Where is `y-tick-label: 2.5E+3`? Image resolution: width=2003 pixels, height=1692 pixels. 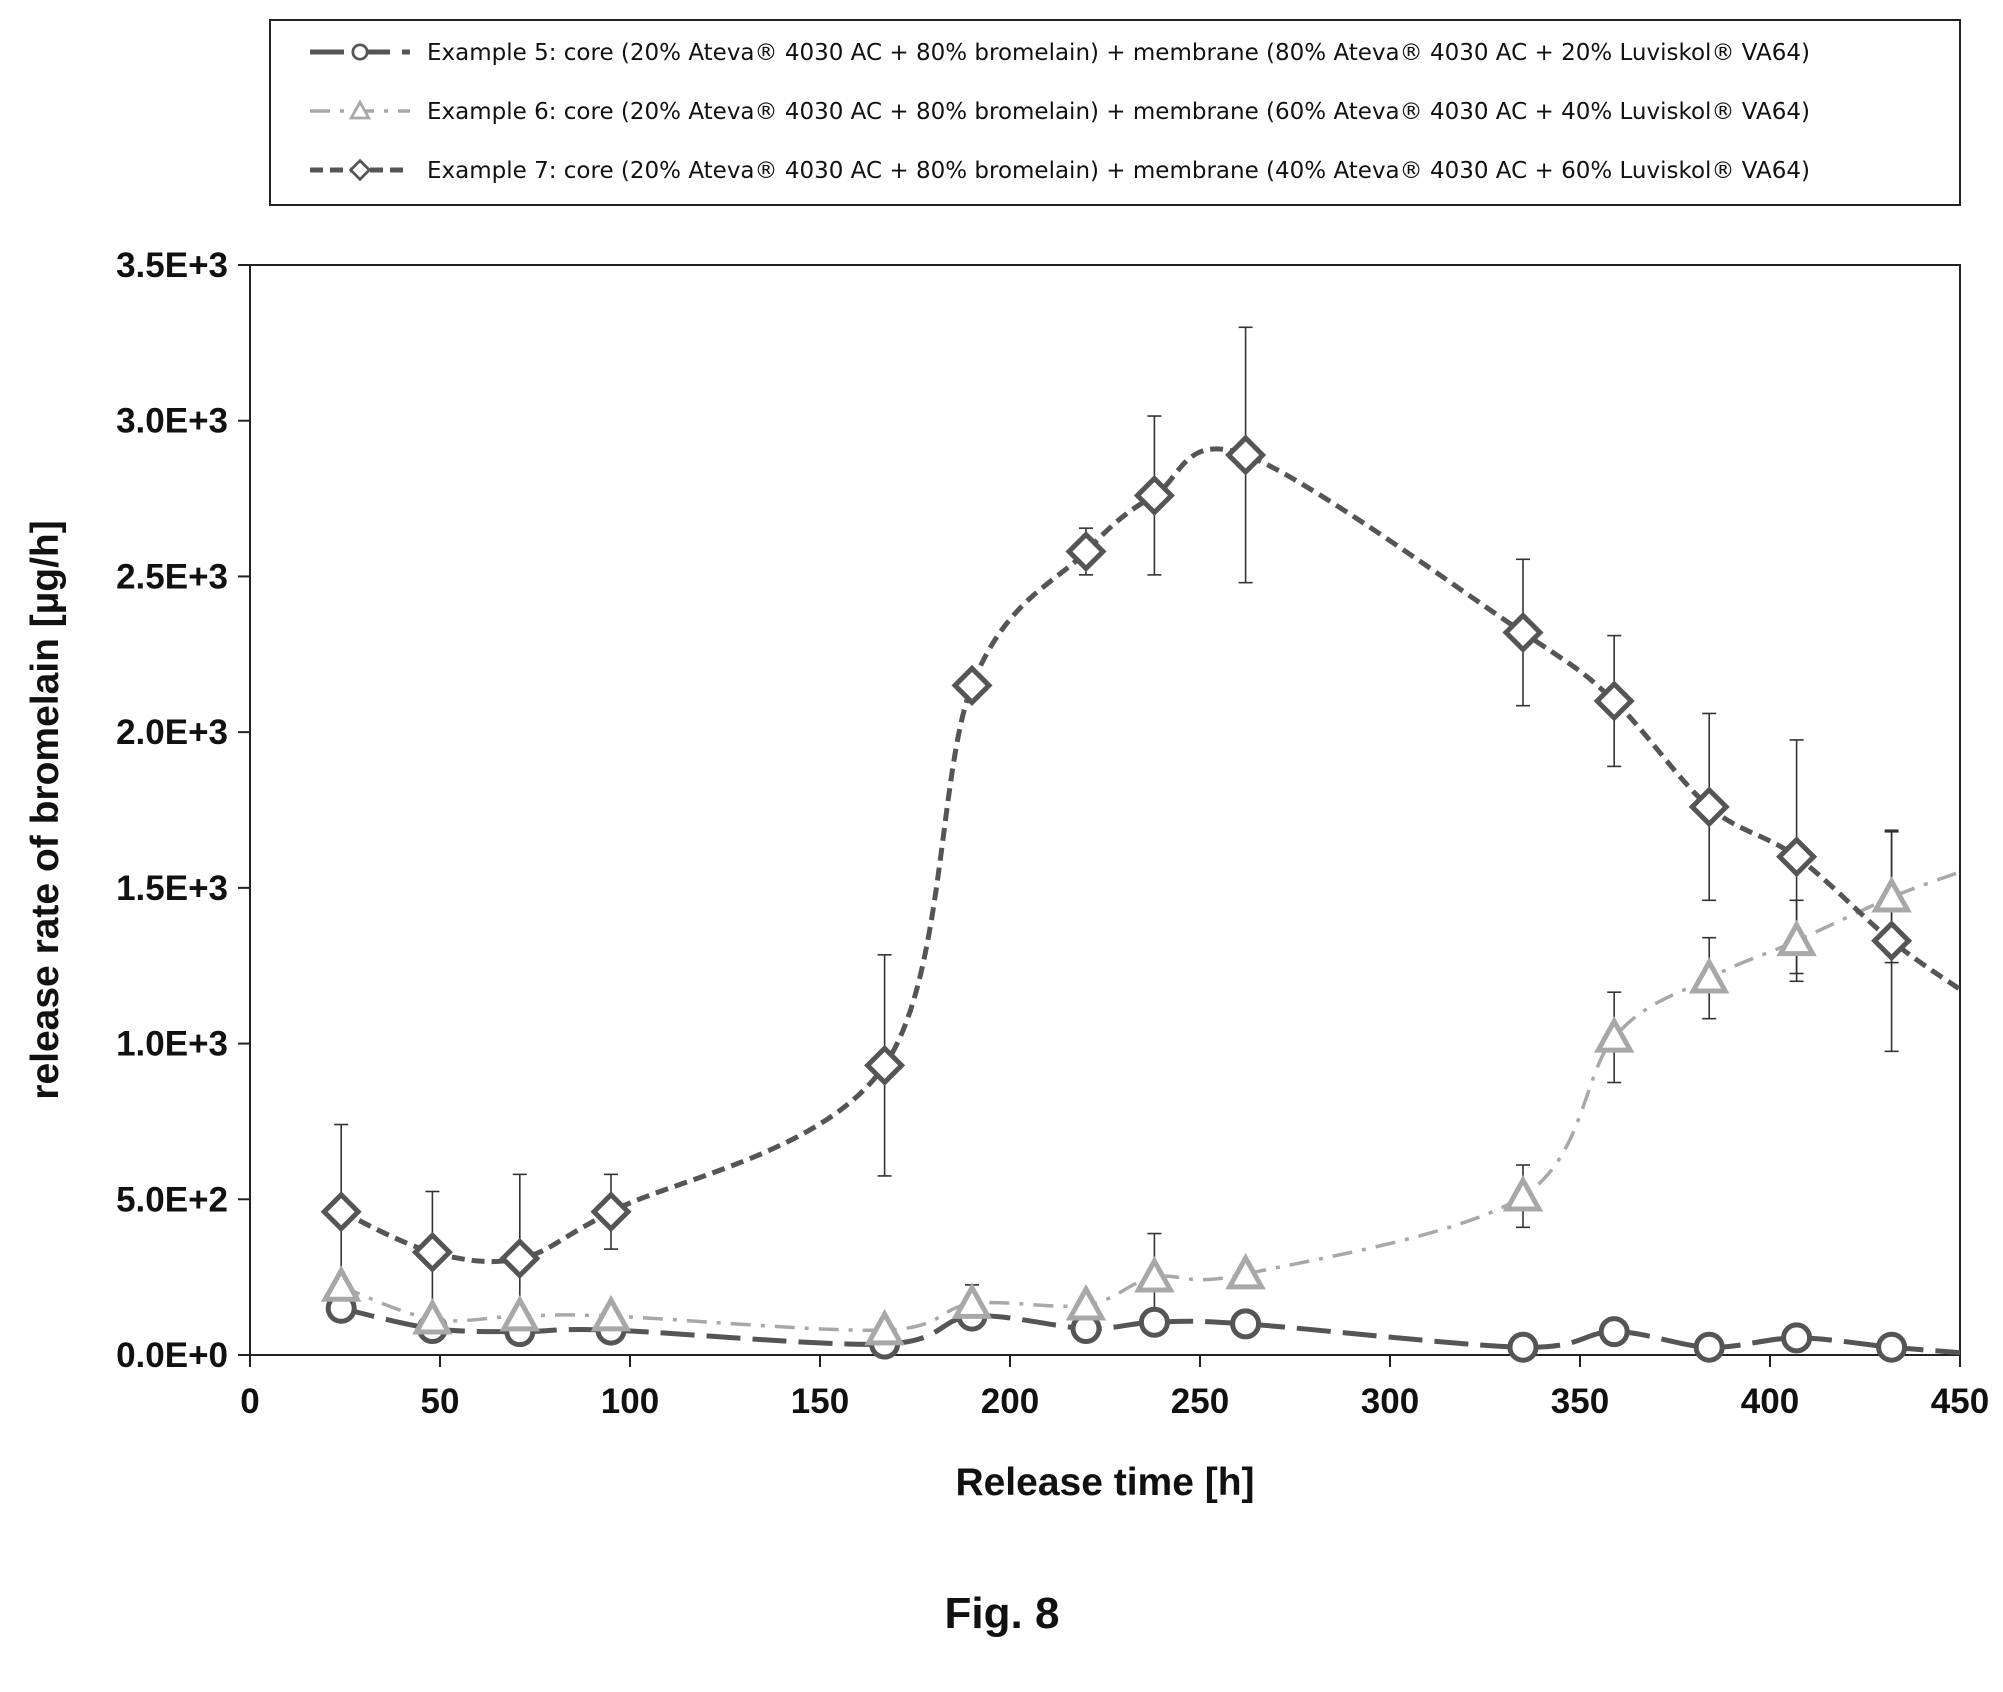
y-tick-label: 2.5E+3 is located at coordinates (172, 576).